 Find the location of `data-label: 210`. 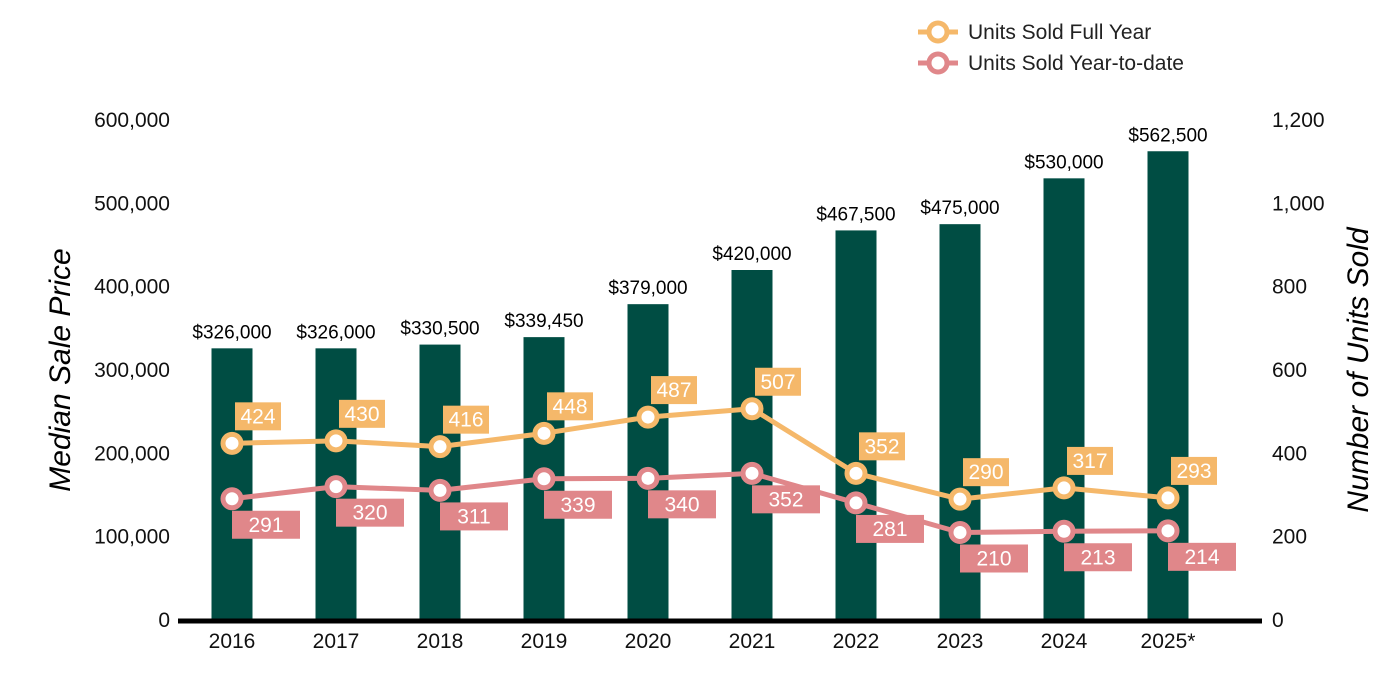

data-label: 210 is located at coordinates (993, 559).